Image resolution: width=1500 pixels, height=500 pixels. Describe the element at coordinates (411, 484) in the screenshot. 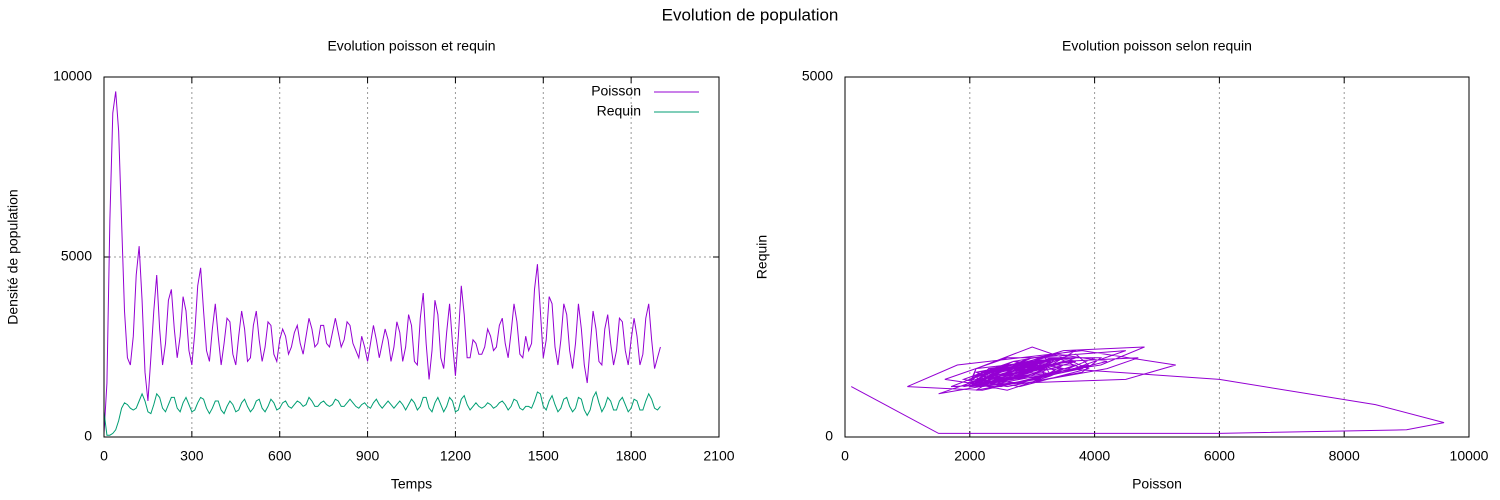

I see `x-axis-label: Temps` at that location.